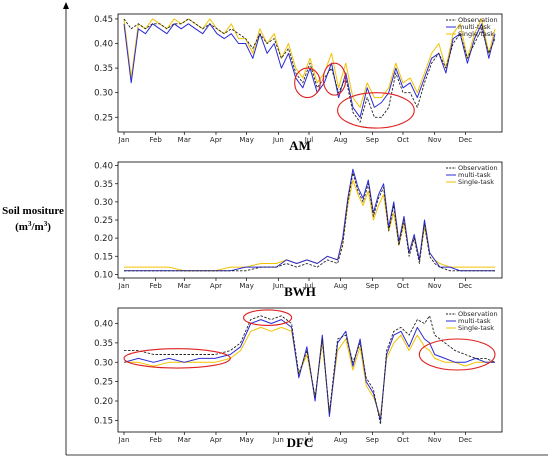 This screenshot has width=550, height=460. I want to click on series-line-observation, so click(309, 222).